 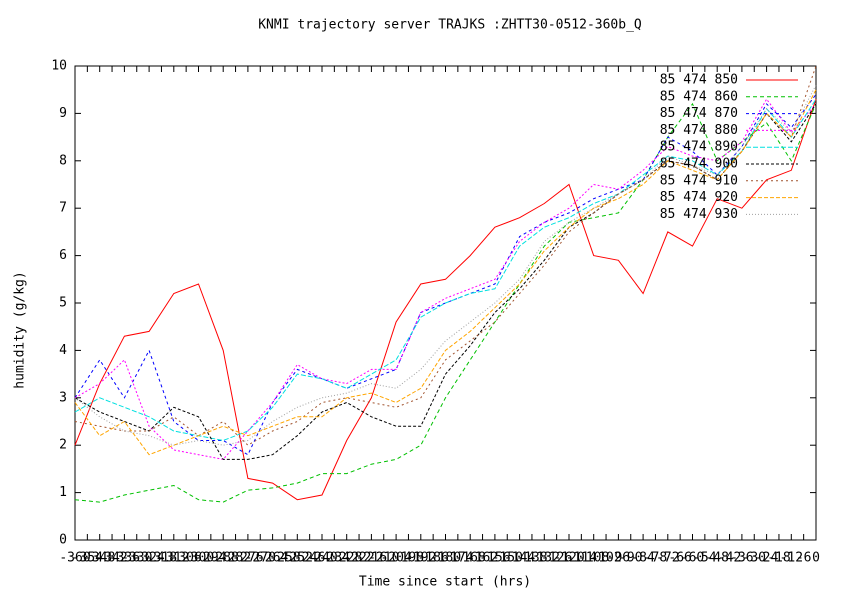 I want to click on x-tick-label: -336, so click(x=124, y=558).